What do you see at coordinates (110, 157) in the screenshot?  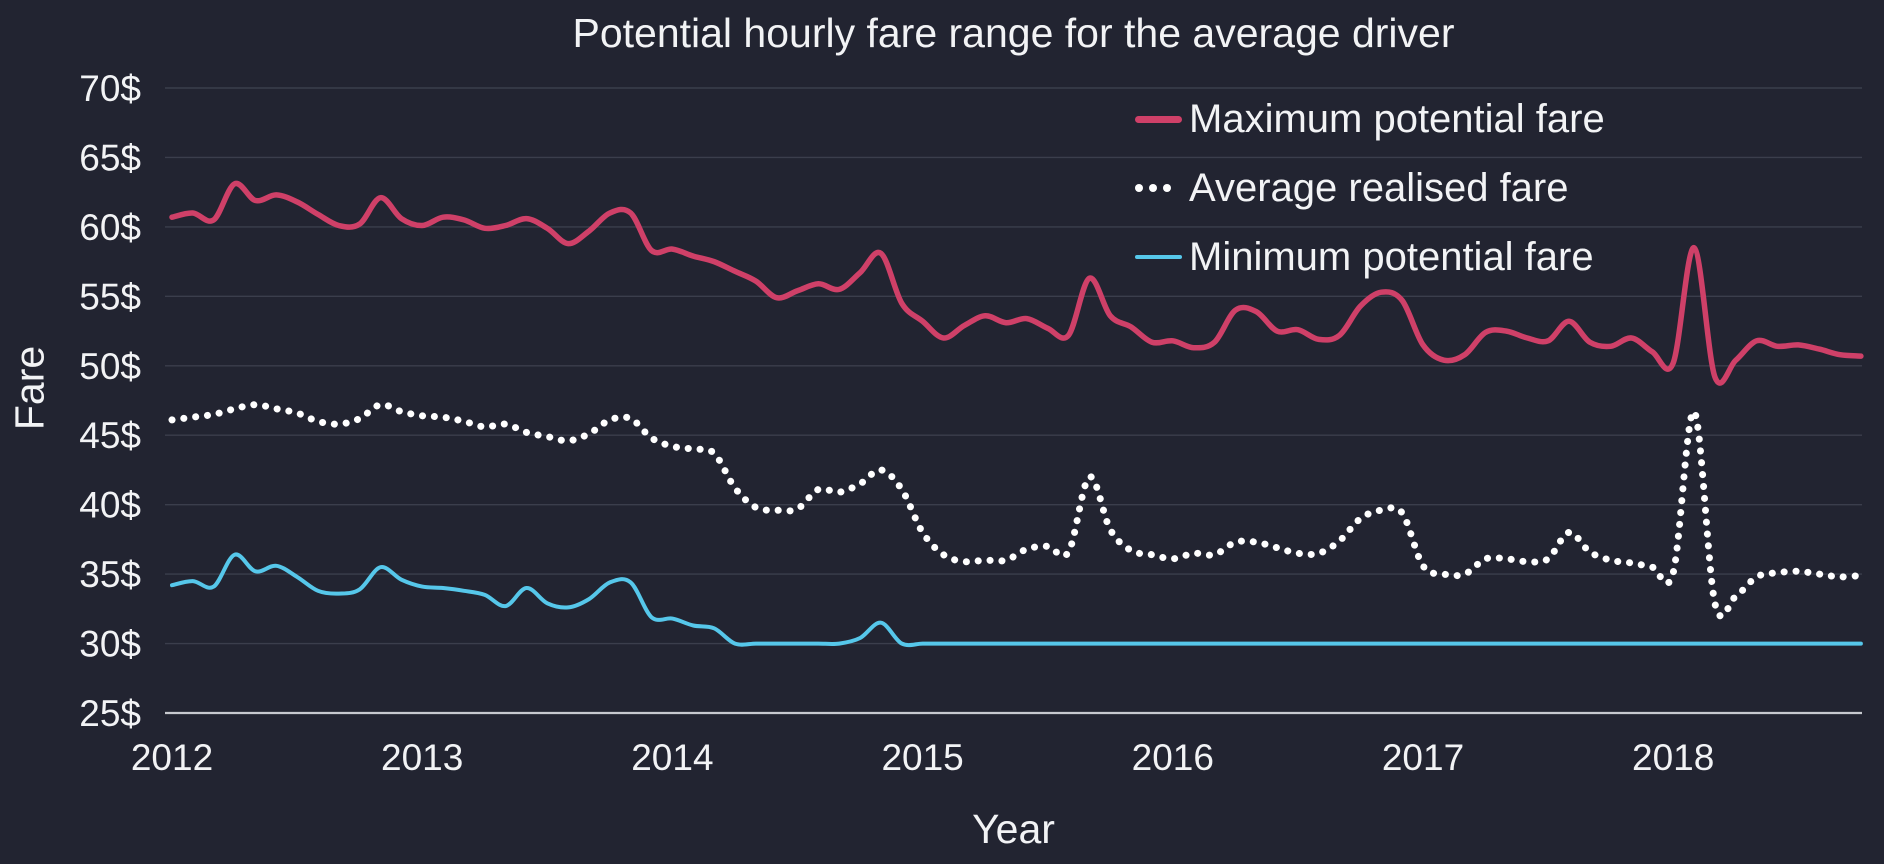 I see `y-tick-label: 65$` at bounding box center [110, 157].